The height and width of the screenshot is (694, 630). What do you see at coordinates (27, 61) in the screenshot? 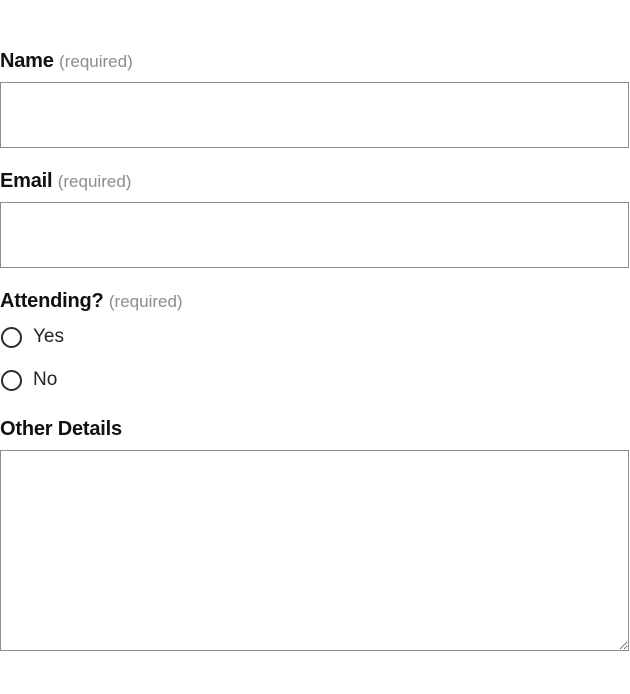
I see `field-label-name-text: Name` at bounding box center [27, 61].